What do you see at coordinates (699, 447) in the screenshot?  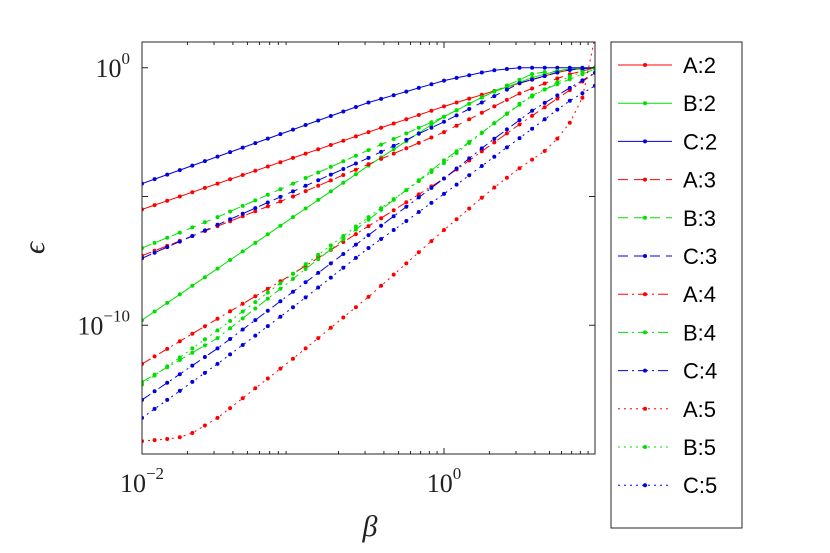 I see `legend-entry-label: B:5` at bounding box center [699, 447].